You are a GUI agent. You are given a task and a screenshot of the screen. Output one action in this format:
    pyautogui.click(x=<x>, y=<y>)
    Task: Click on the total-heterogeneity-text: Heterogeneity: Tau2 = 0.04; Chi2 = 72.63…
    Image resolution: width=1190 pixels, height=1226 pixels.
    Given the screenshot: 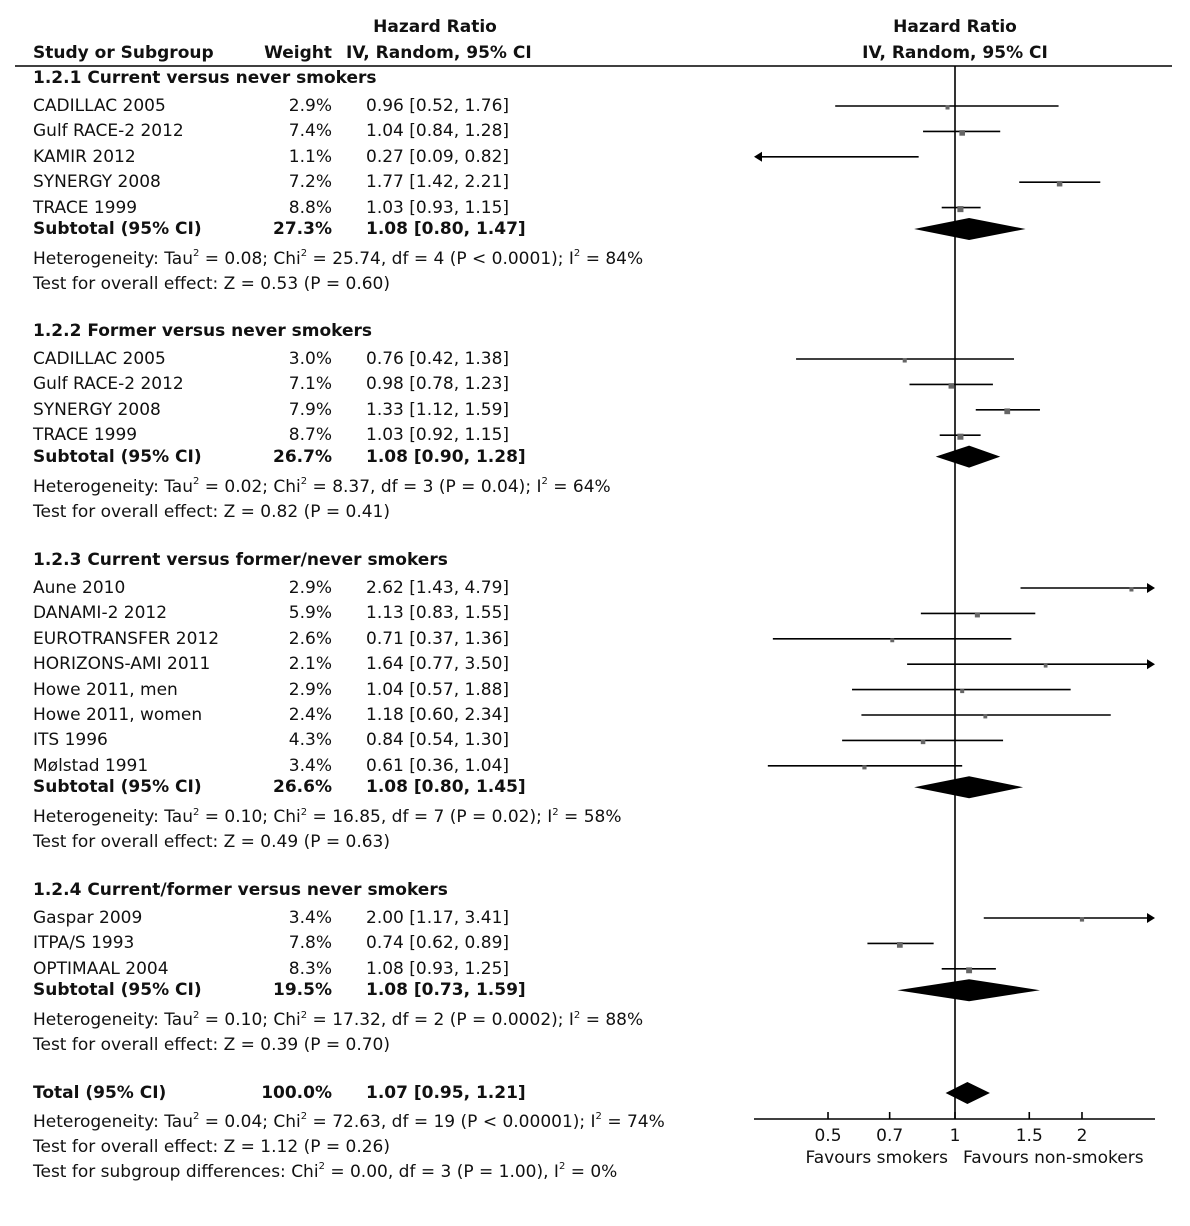 What is the action you would take?
    pyautogui.click(x=349, y=1122)
    